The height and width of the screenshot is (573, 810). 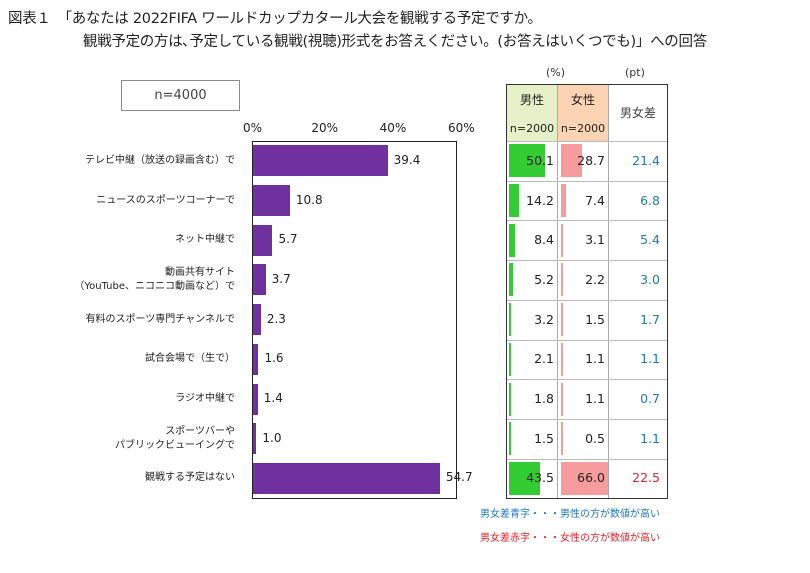 I want to click on male-value: 50.1, so click(x=540, y=160).